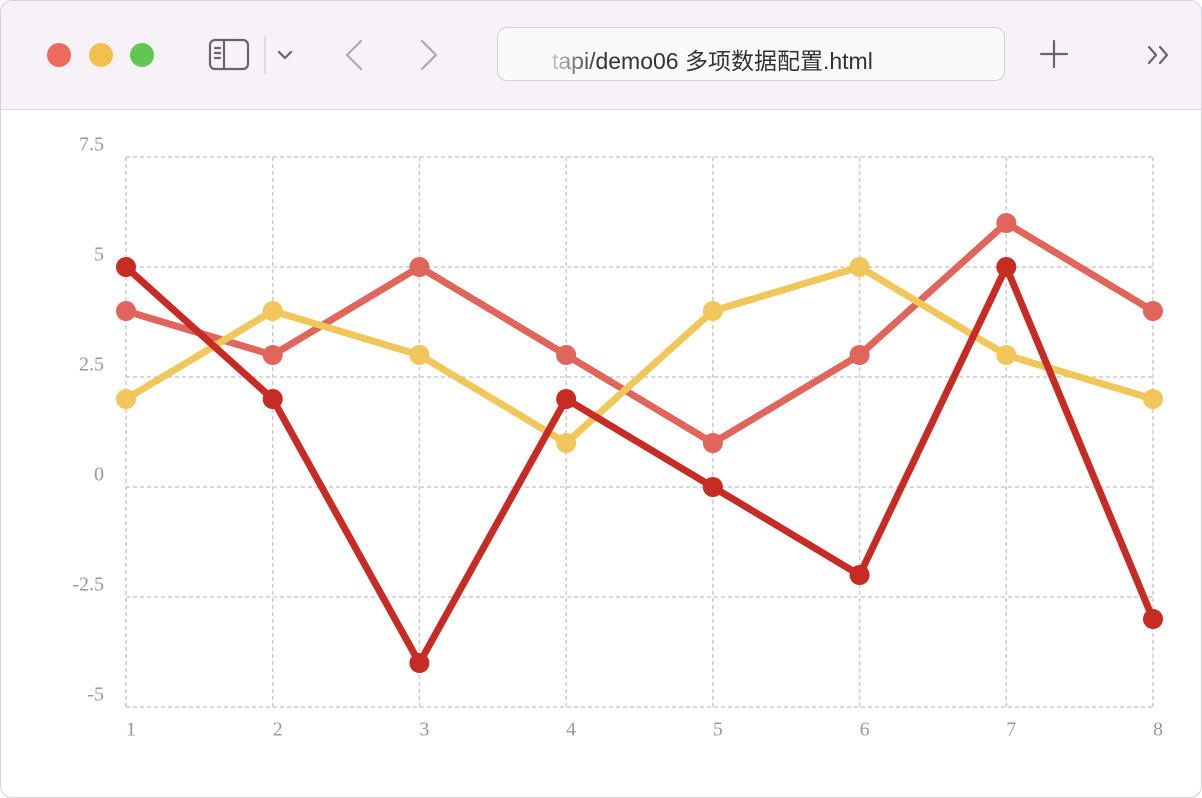 The height and width of the screenshot is (798, 1202). What do you see at coordinates (88, 585) in the screenshot?
I see `y-tick-label: -2.5` at bounding box center [88, 585].